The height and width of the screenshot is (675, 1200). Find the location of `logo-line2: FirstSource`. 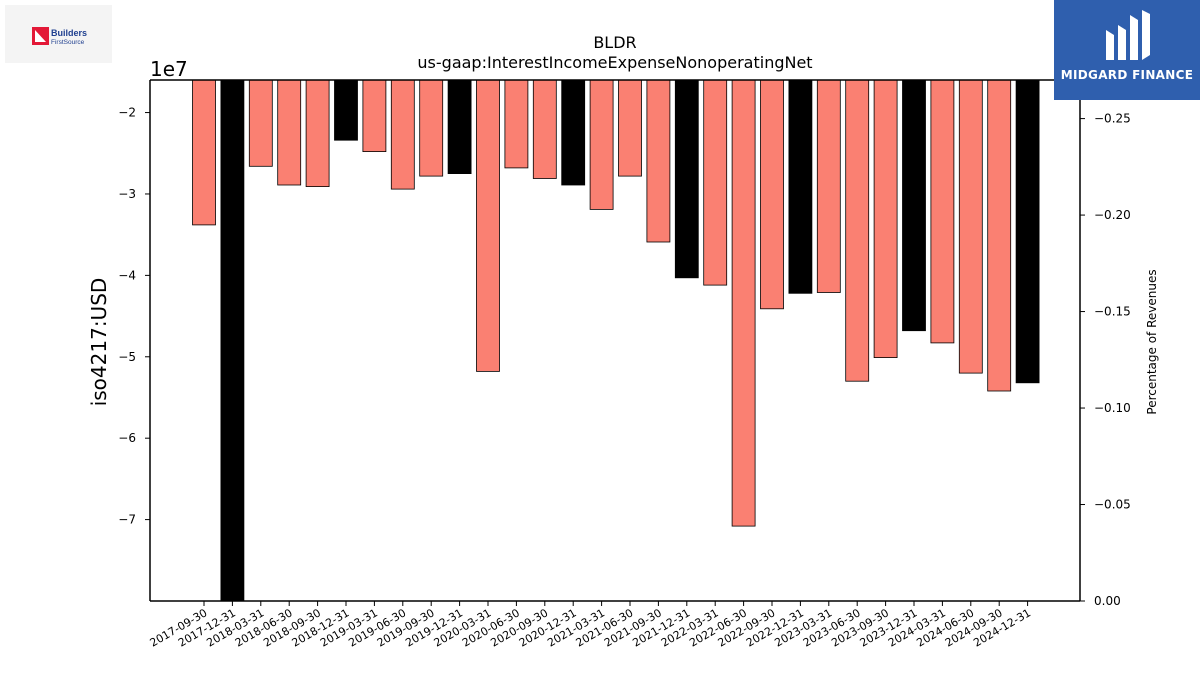

logo-line2: FirstSource is located at coordinates (68, 42).